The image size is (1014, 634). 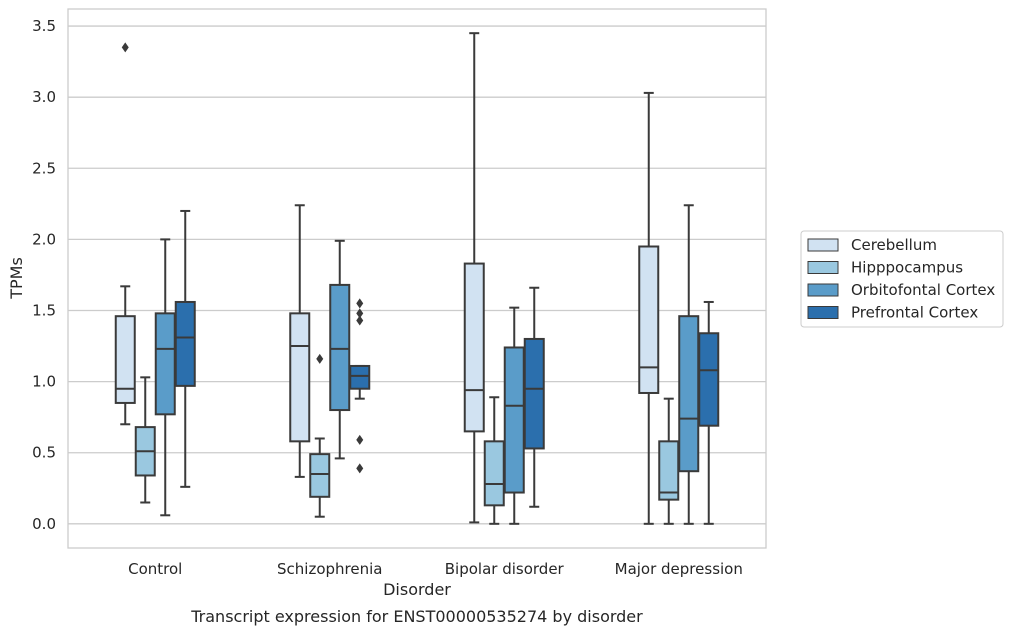 I want to click on legend-frame, so click(x=902, y=279).